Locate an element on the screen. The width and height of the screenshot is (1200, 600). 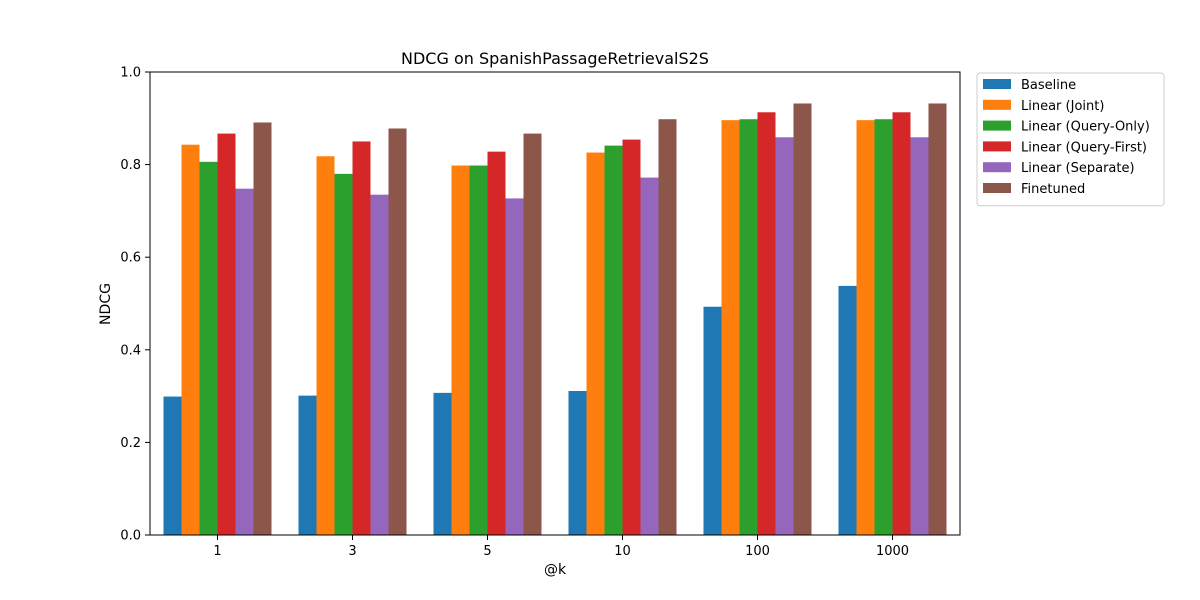
y-tick-label: 0.6 is located at coordinates (130, 258).